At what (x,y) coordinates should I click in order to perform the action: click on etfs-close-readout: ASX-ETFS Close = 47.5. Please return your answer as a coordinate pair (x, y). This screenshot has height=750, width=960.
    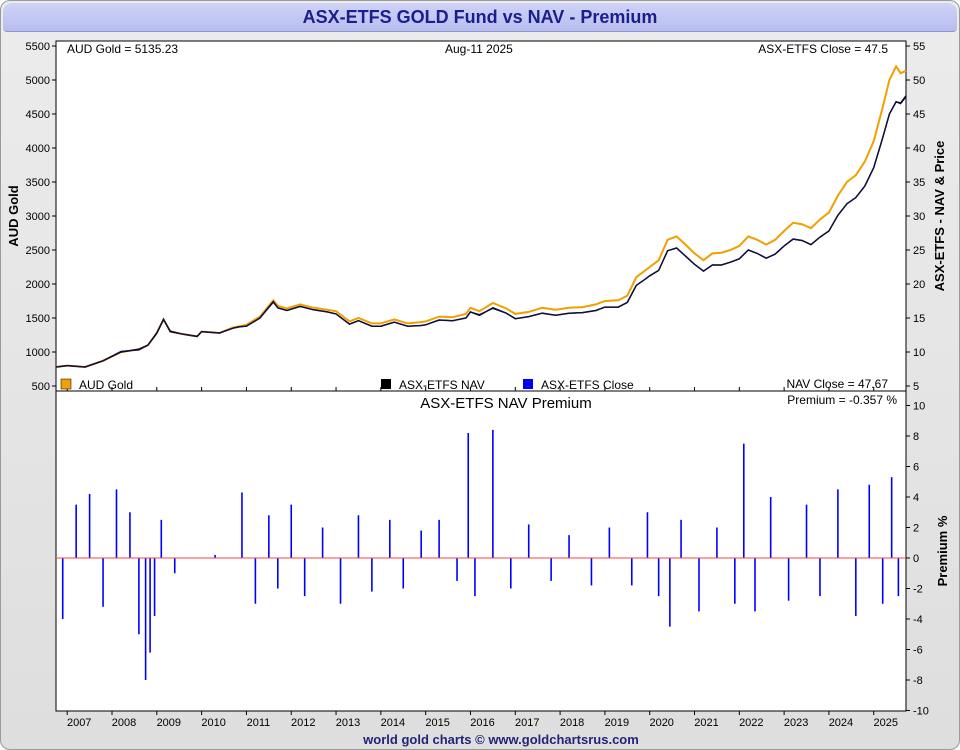
    Looking at the image, I should click on (823, 49).